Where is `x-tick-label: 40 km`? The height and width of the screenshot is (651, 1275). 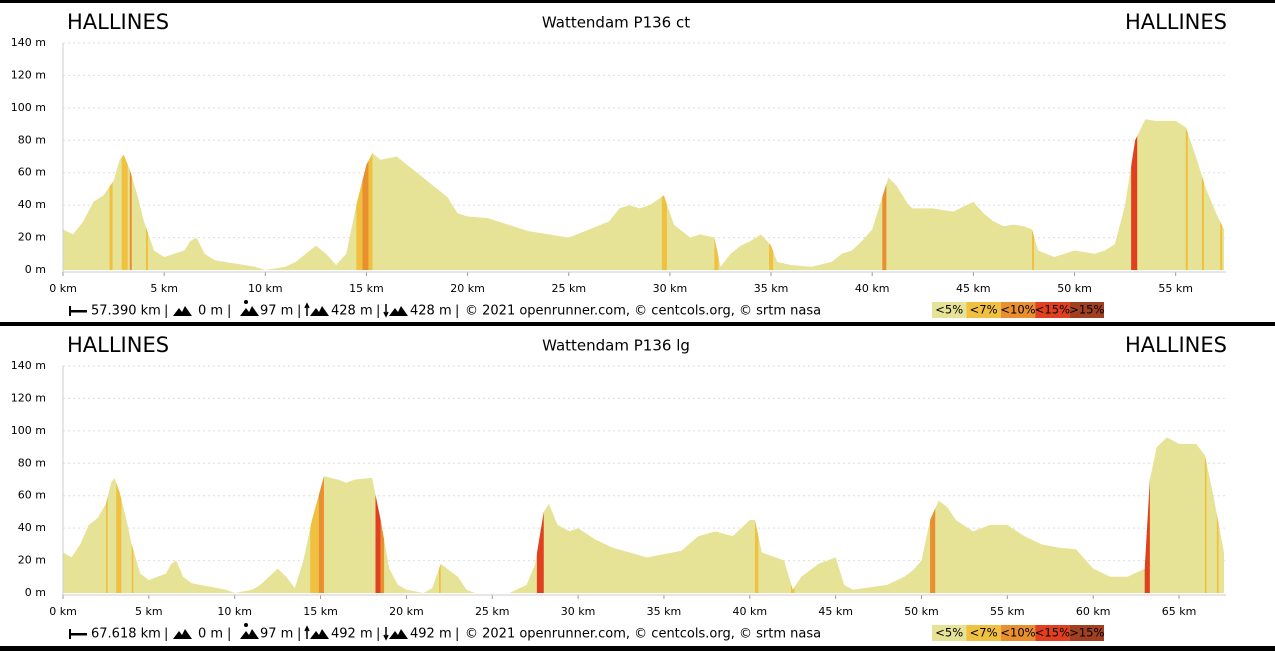
x-tick-label: 40 km is located at coordinates (872, 288).